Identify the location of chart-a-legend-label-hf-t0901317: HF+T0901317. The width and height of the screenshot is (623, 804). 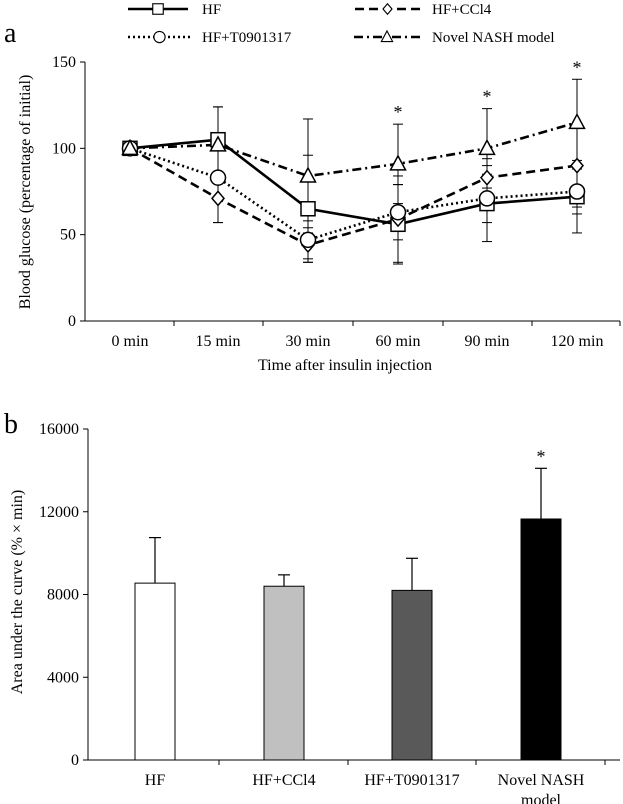
(247, 38).